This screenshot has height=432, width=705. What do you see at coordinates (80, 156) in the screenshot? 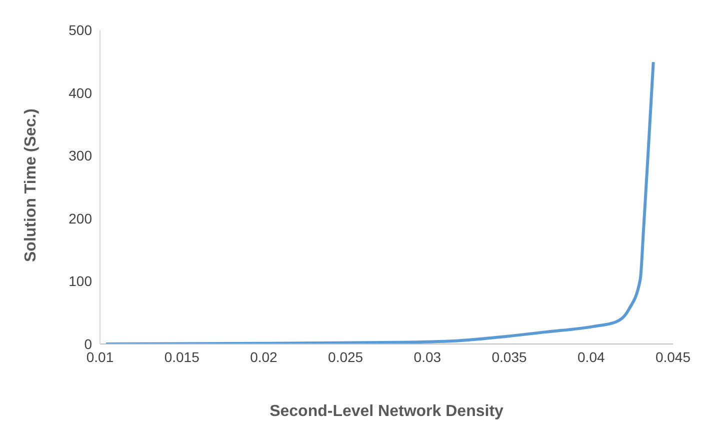
I see `y-tick-label: 300` at bounding box center [80, 156].